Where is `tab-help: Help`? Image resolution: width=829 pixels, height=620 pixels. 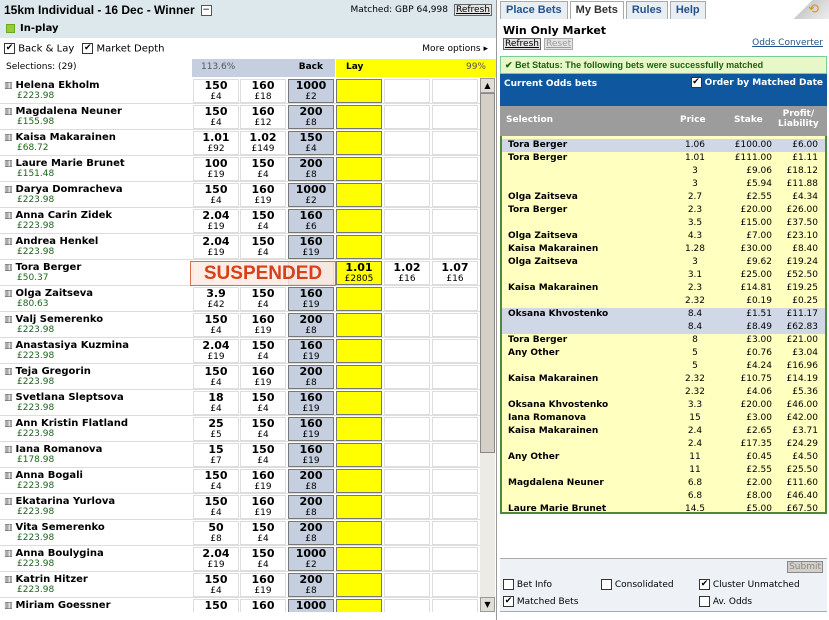 tab-help: Help is located at coordinates (687, 10).